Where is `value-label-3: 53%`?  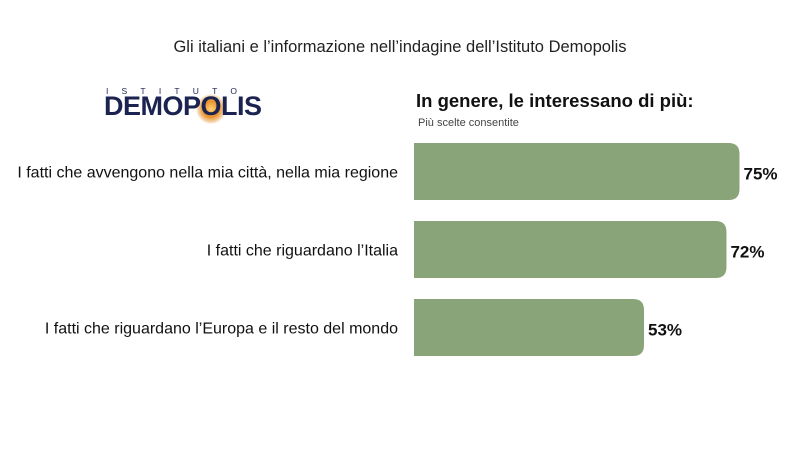
value-label-3: 53% is located at coordinates (665, 330).